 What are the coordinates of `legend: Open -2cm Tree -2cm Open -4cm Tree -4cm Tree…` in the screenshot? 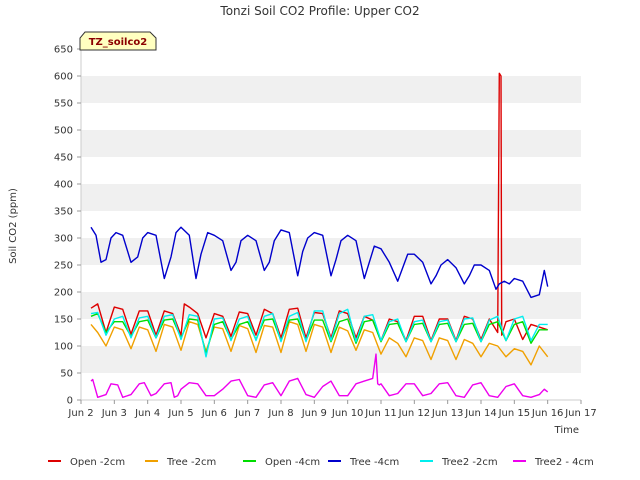 It's located at (321, 462).